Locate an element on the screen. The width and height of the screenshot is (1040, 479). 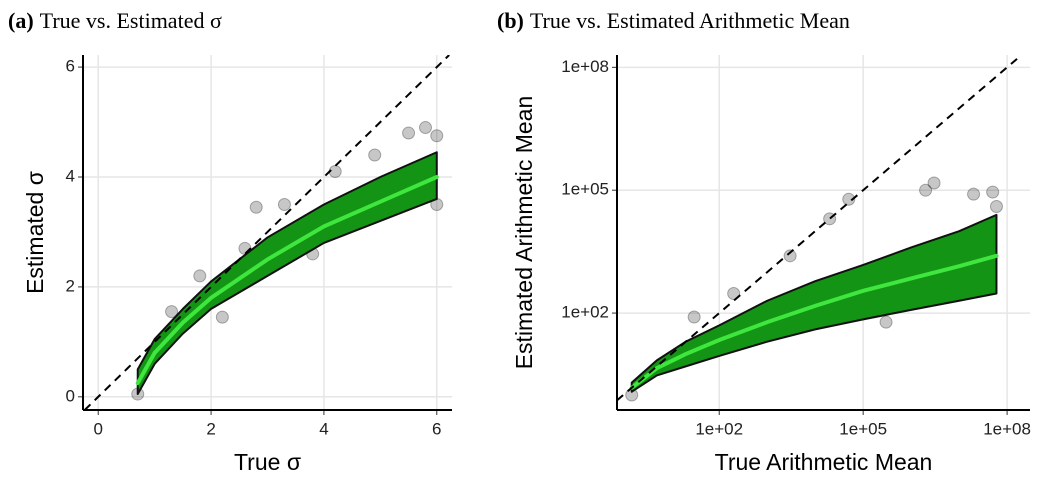
y-tick-label: 1e+08 is located at coordinates (585, 66).